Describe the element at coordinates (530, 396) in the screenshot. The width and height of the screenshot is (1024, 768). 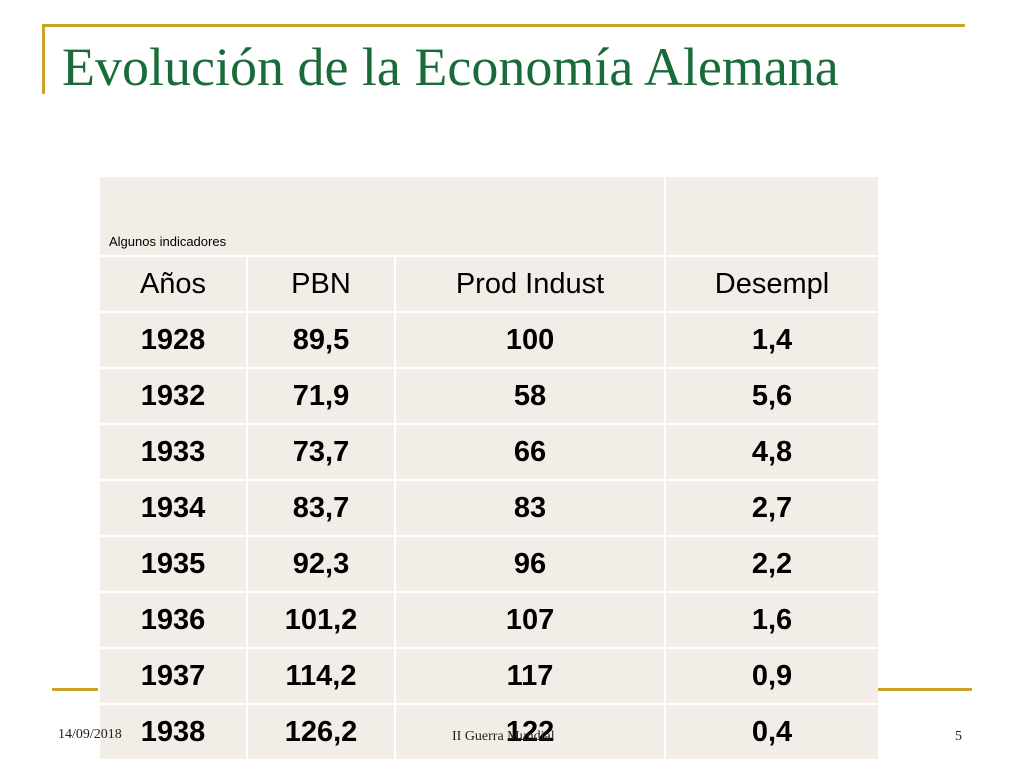
I see `table-cell: 58` at that location.